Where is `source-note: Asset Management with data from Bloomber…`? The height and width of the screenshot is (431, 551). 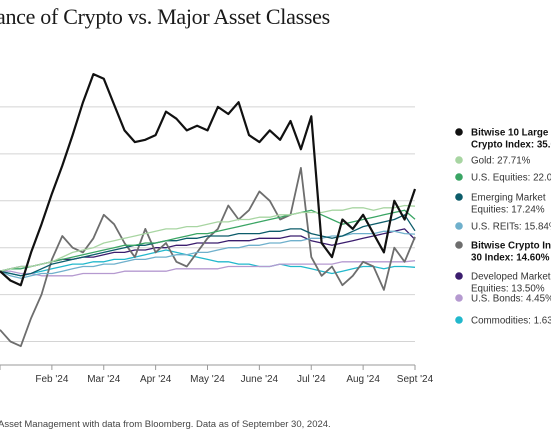
source-note: Asset Management with data from Bloomber… is located at coordinates (165, 424).